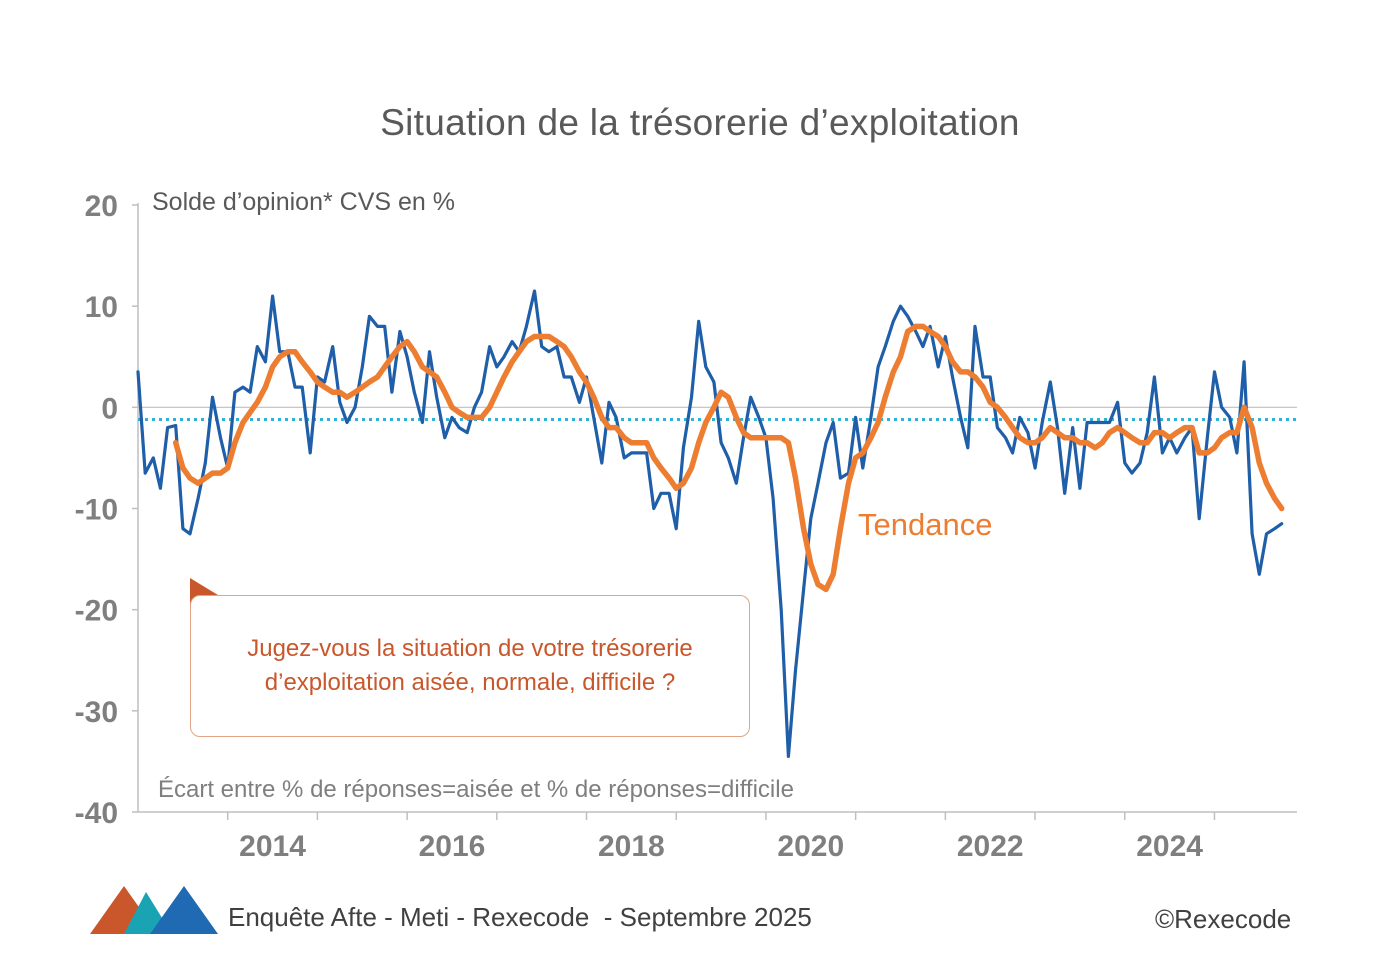 The image size is (1400, 973). What do you see at coordinates (101, 307) in the screenshot?
I see `y-tick-label: 10` at bounding box center [101, 307].